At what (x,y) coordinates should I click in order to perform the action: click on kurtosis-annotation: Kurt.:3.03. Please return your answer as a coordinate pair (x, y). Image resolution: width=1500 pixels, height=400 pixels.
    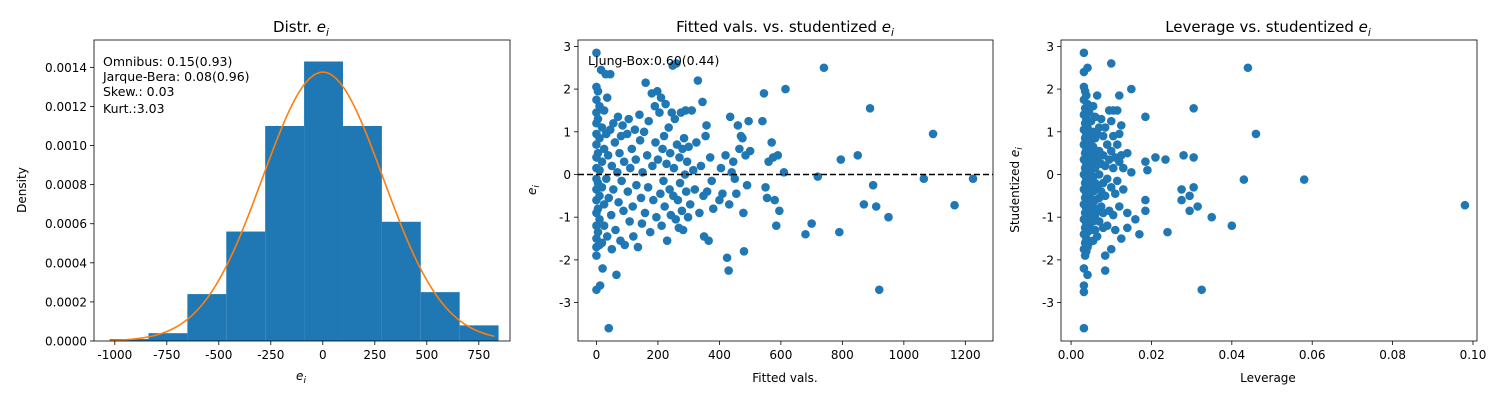
    Looking at the image, I should click on (134, 108).